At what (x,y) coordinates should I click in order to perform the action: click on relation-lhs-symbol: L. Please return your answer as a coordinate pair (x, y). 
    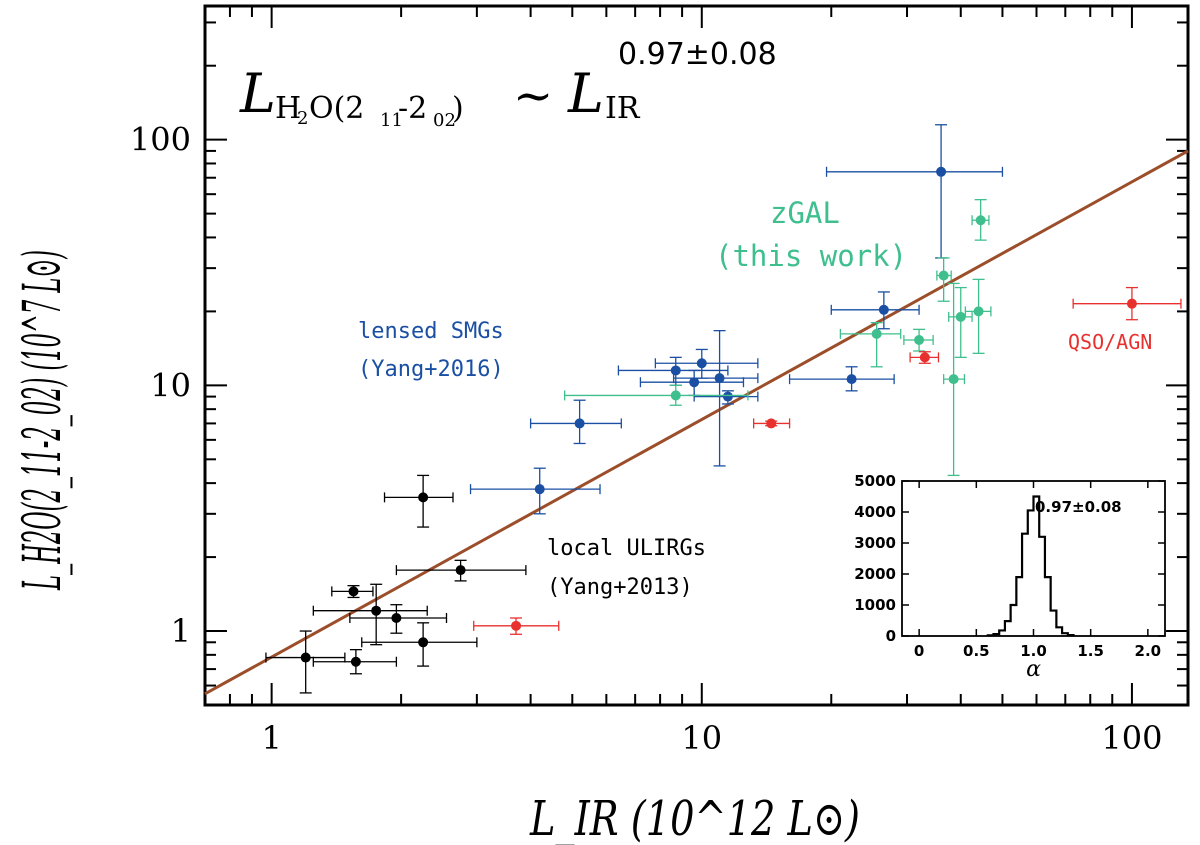
    Looking at the image, I should click on (257, 93).